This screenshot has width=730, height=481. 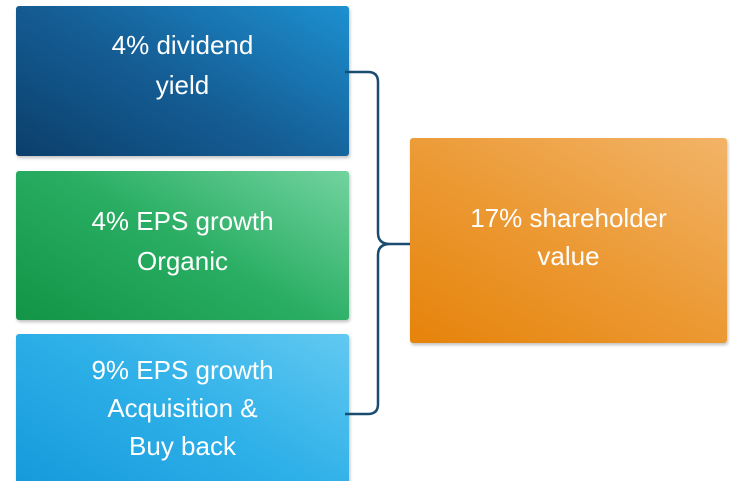 What do you see at coordinates (182, 85) in the screenshot?
I see `box-text: yield` at bounding box center [182, 85].